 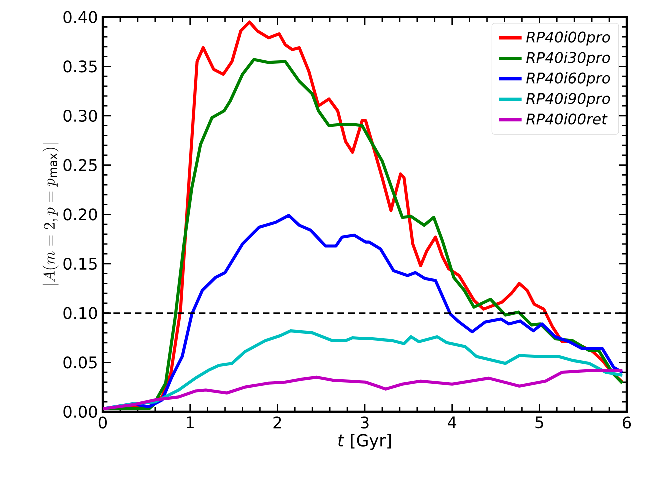 What do you see at coordinates (190, 422) in the screenshot?
I see `x-tick-label: 1` at bounding box center [190, 422].